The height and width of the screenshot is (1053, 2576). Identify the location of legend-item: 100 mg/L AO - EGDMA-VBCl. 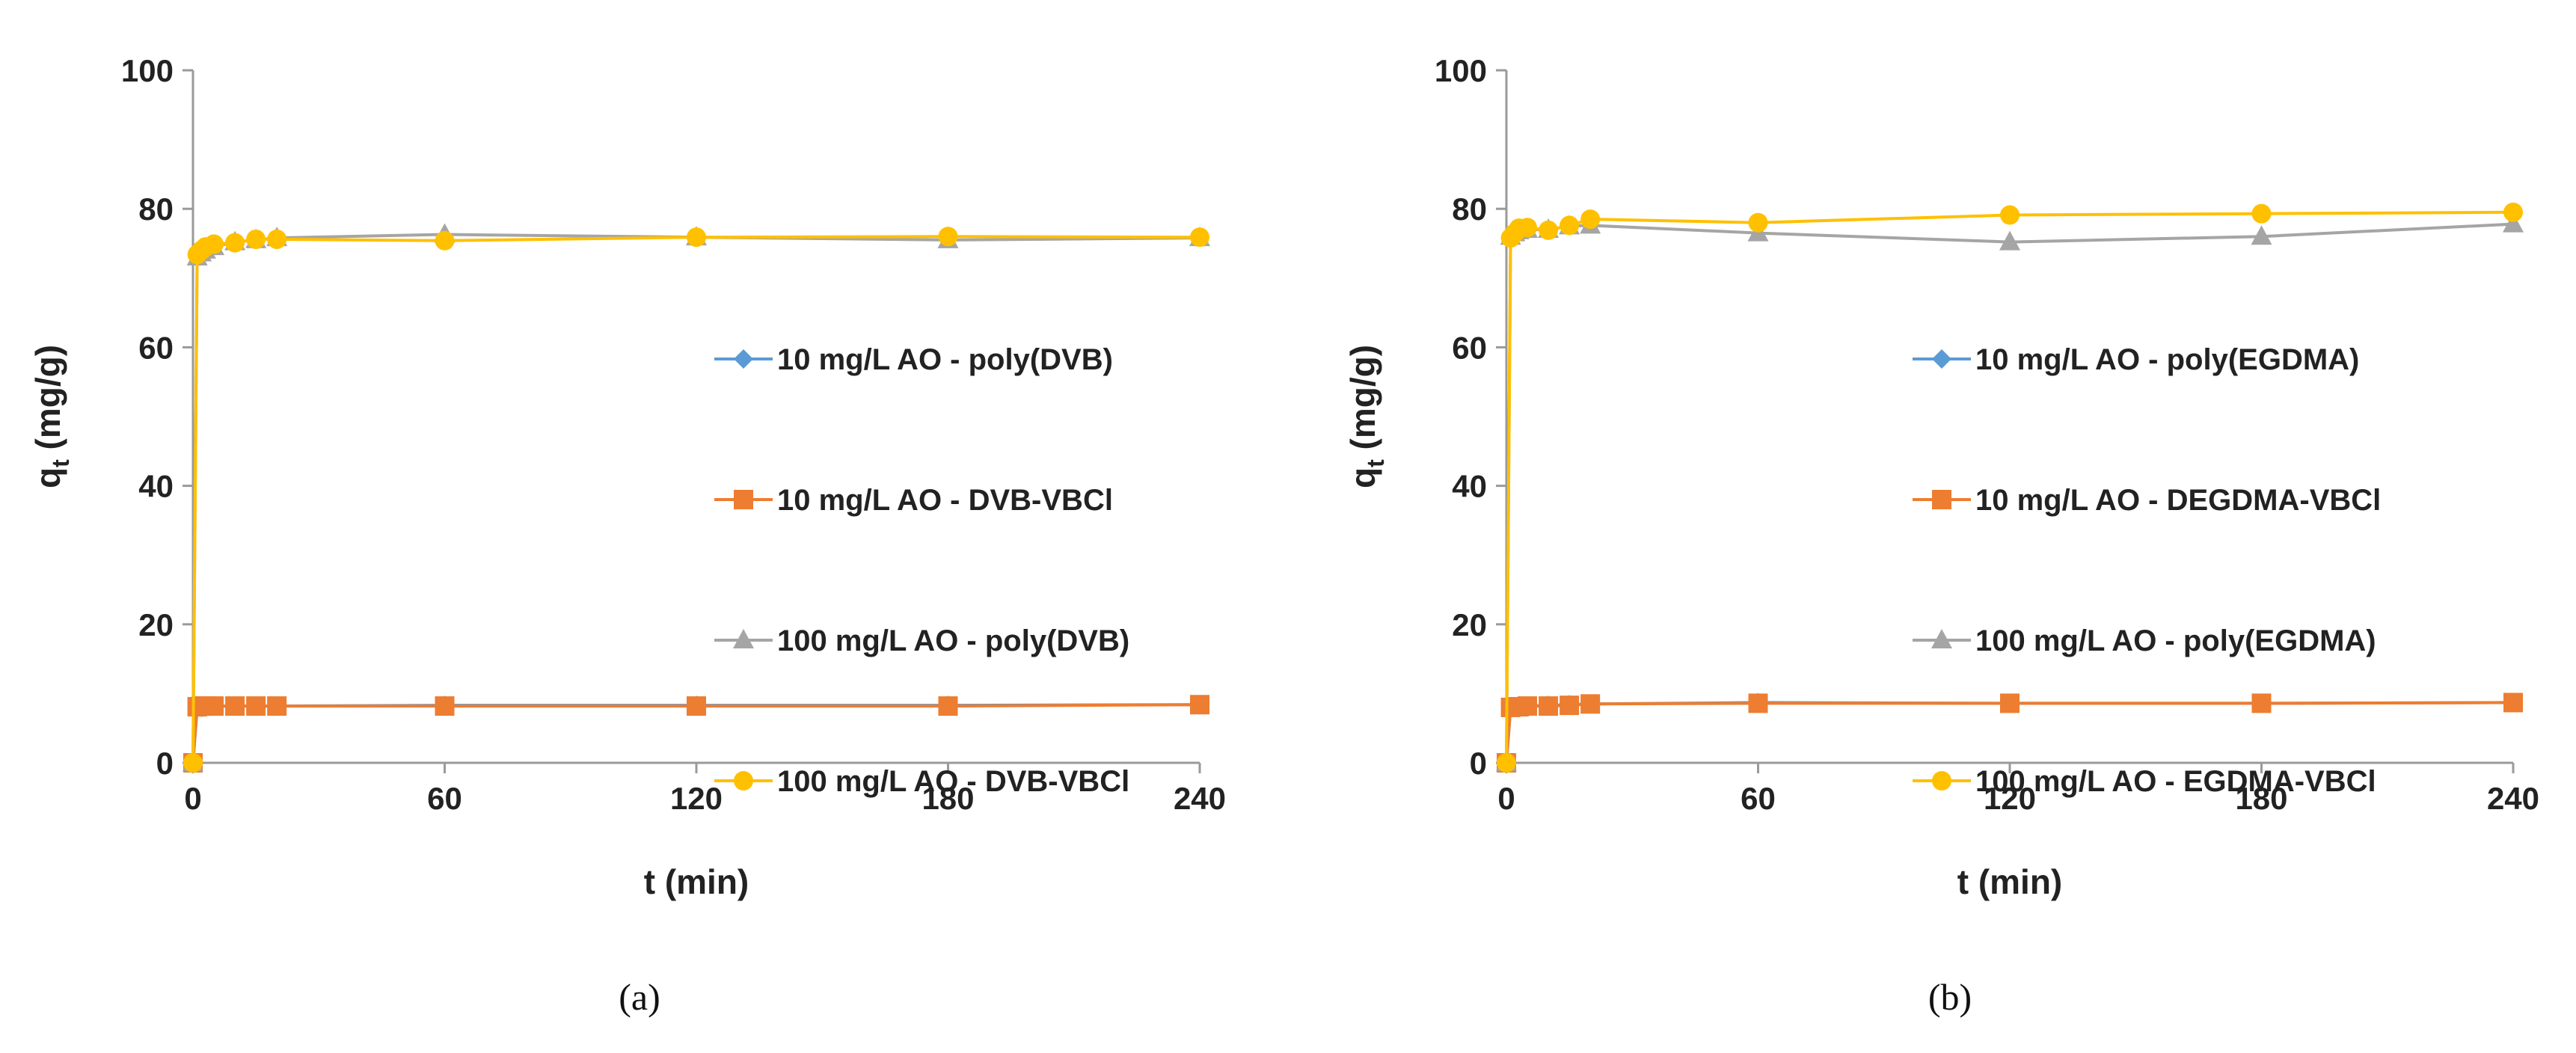
(2144, 781).